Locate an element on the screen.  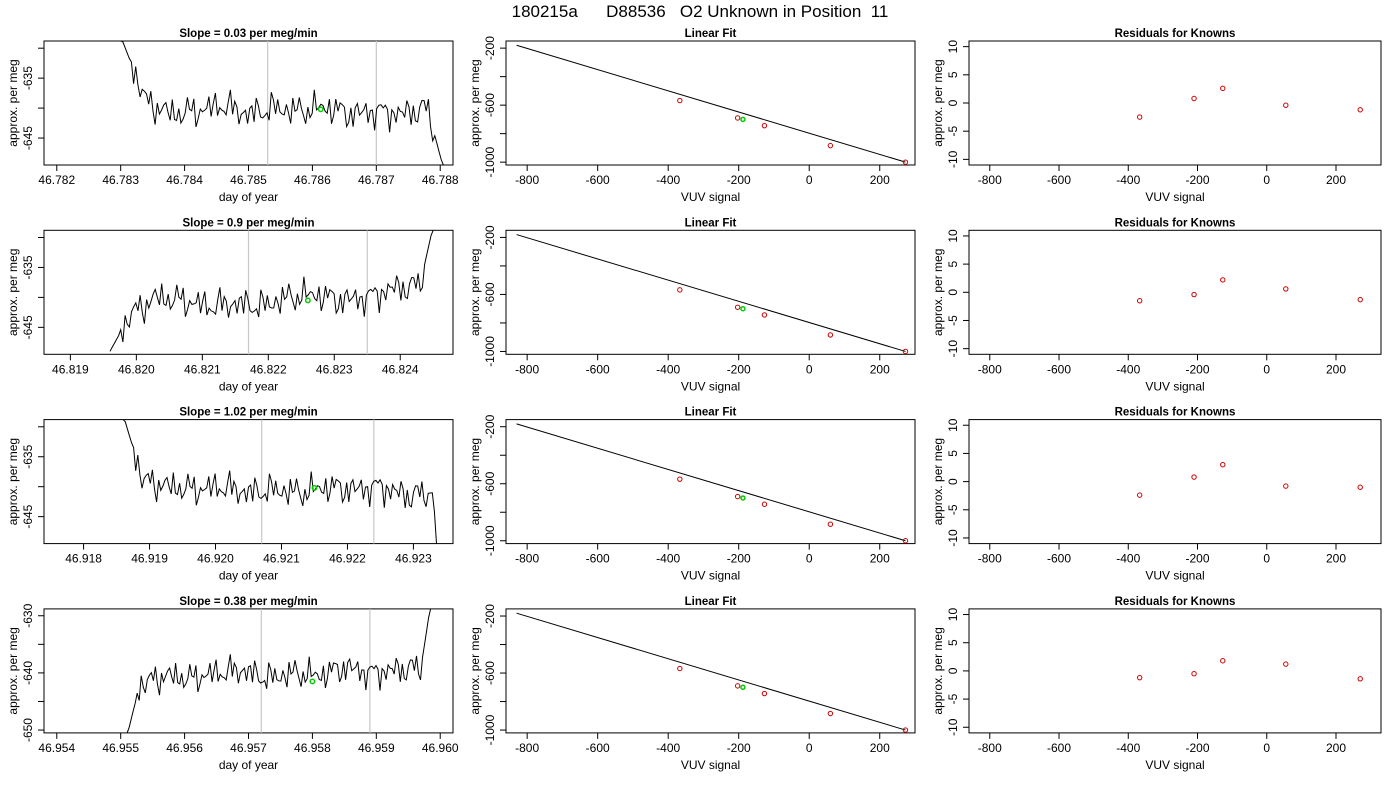
x-tick-label: 46.919 is located at coordinates (149, 559).